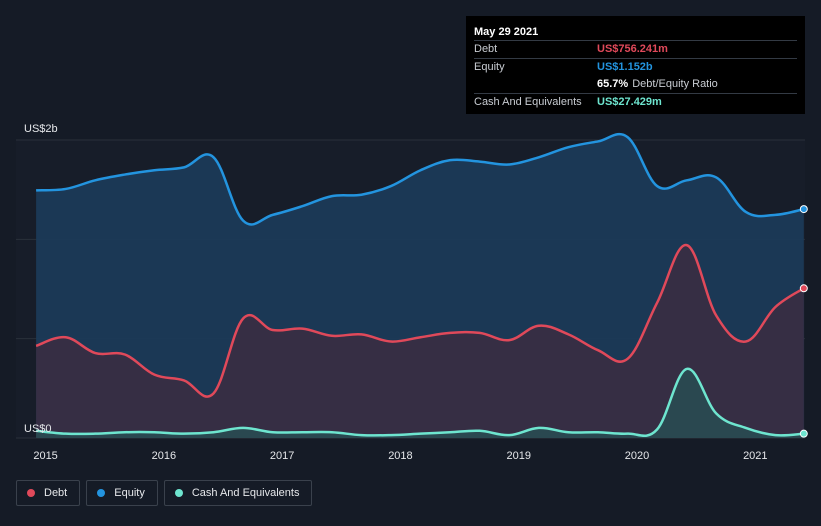 The image size is (821, 526). What do you see at coordinates (613, 84) in the screenshot?
I see `tooltip-ratio-value: 65.7%` at bounding box center [613, 84].